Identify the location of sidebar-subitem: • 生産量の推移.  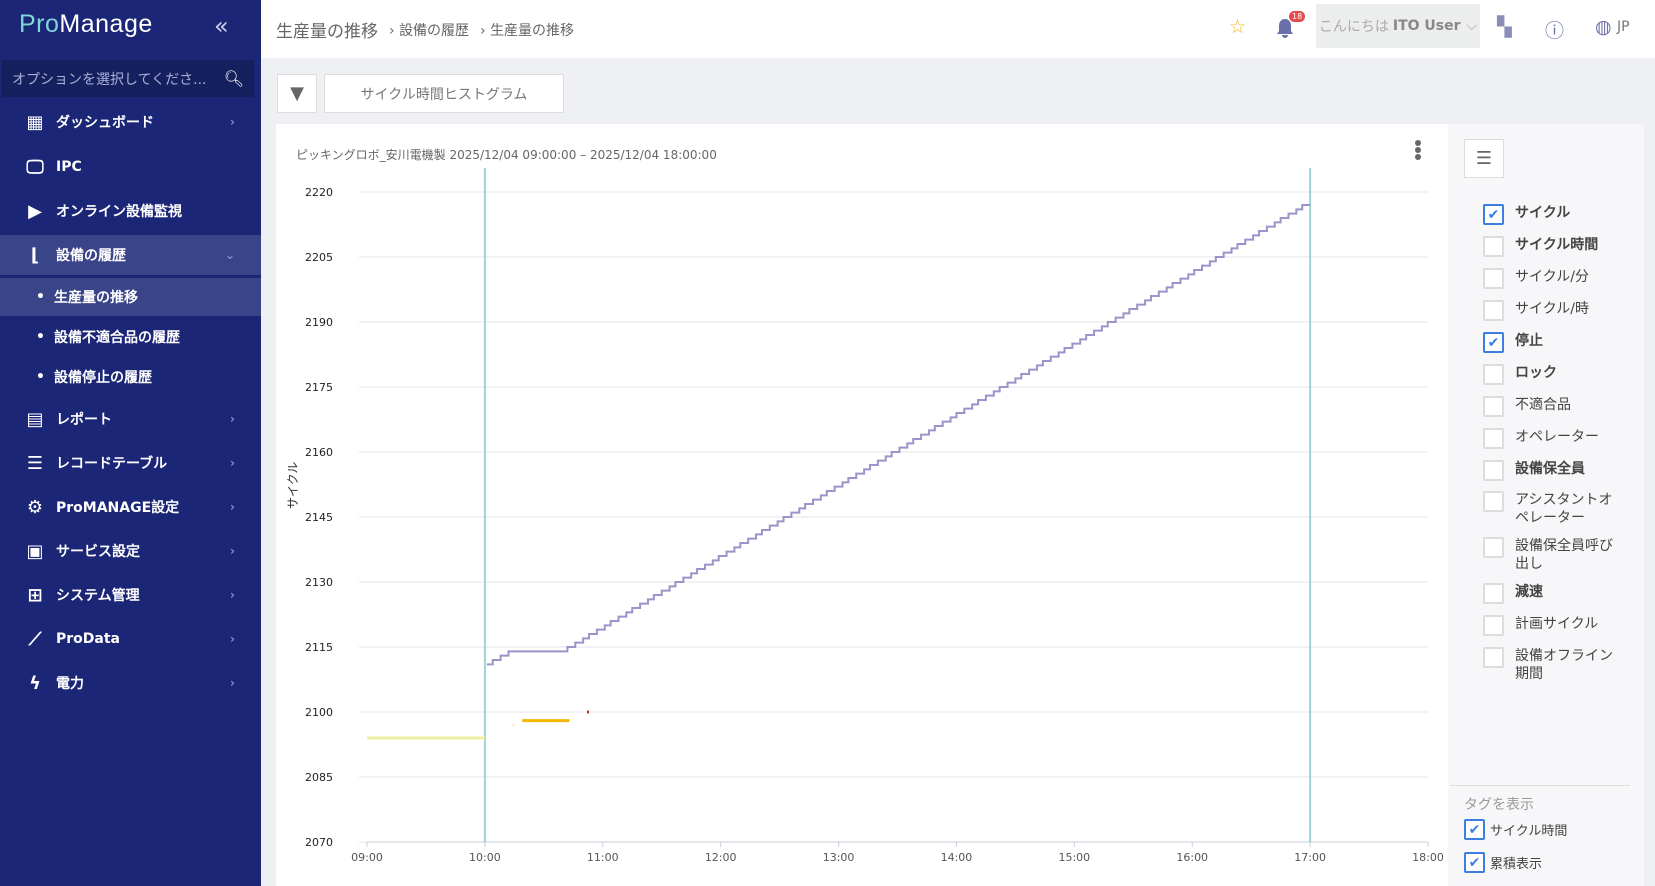
(130, 297).